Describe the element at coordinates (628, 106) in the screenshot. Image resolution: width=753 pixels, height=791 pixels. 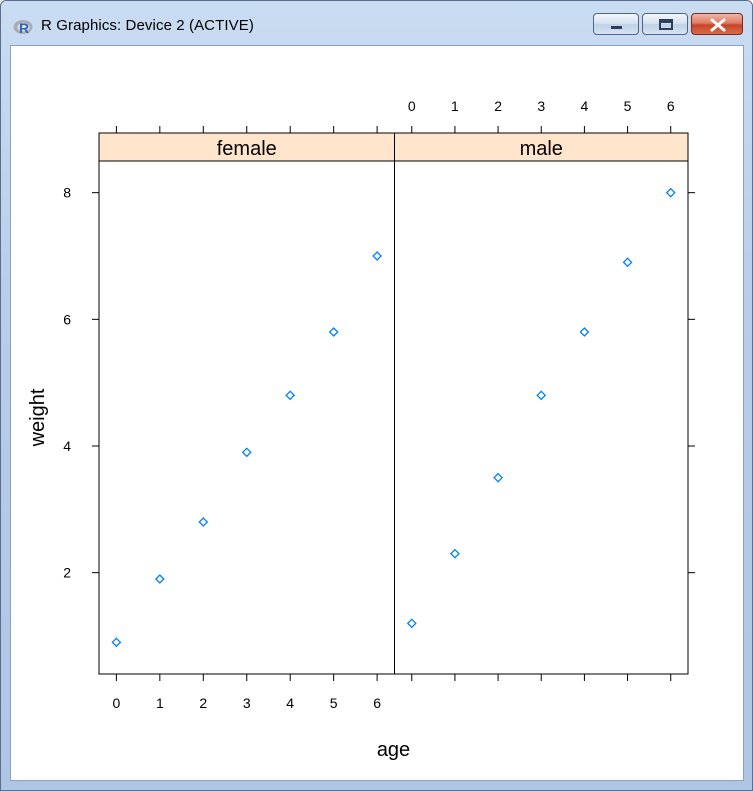
I see `x-tick-label-top: 5` at that location.